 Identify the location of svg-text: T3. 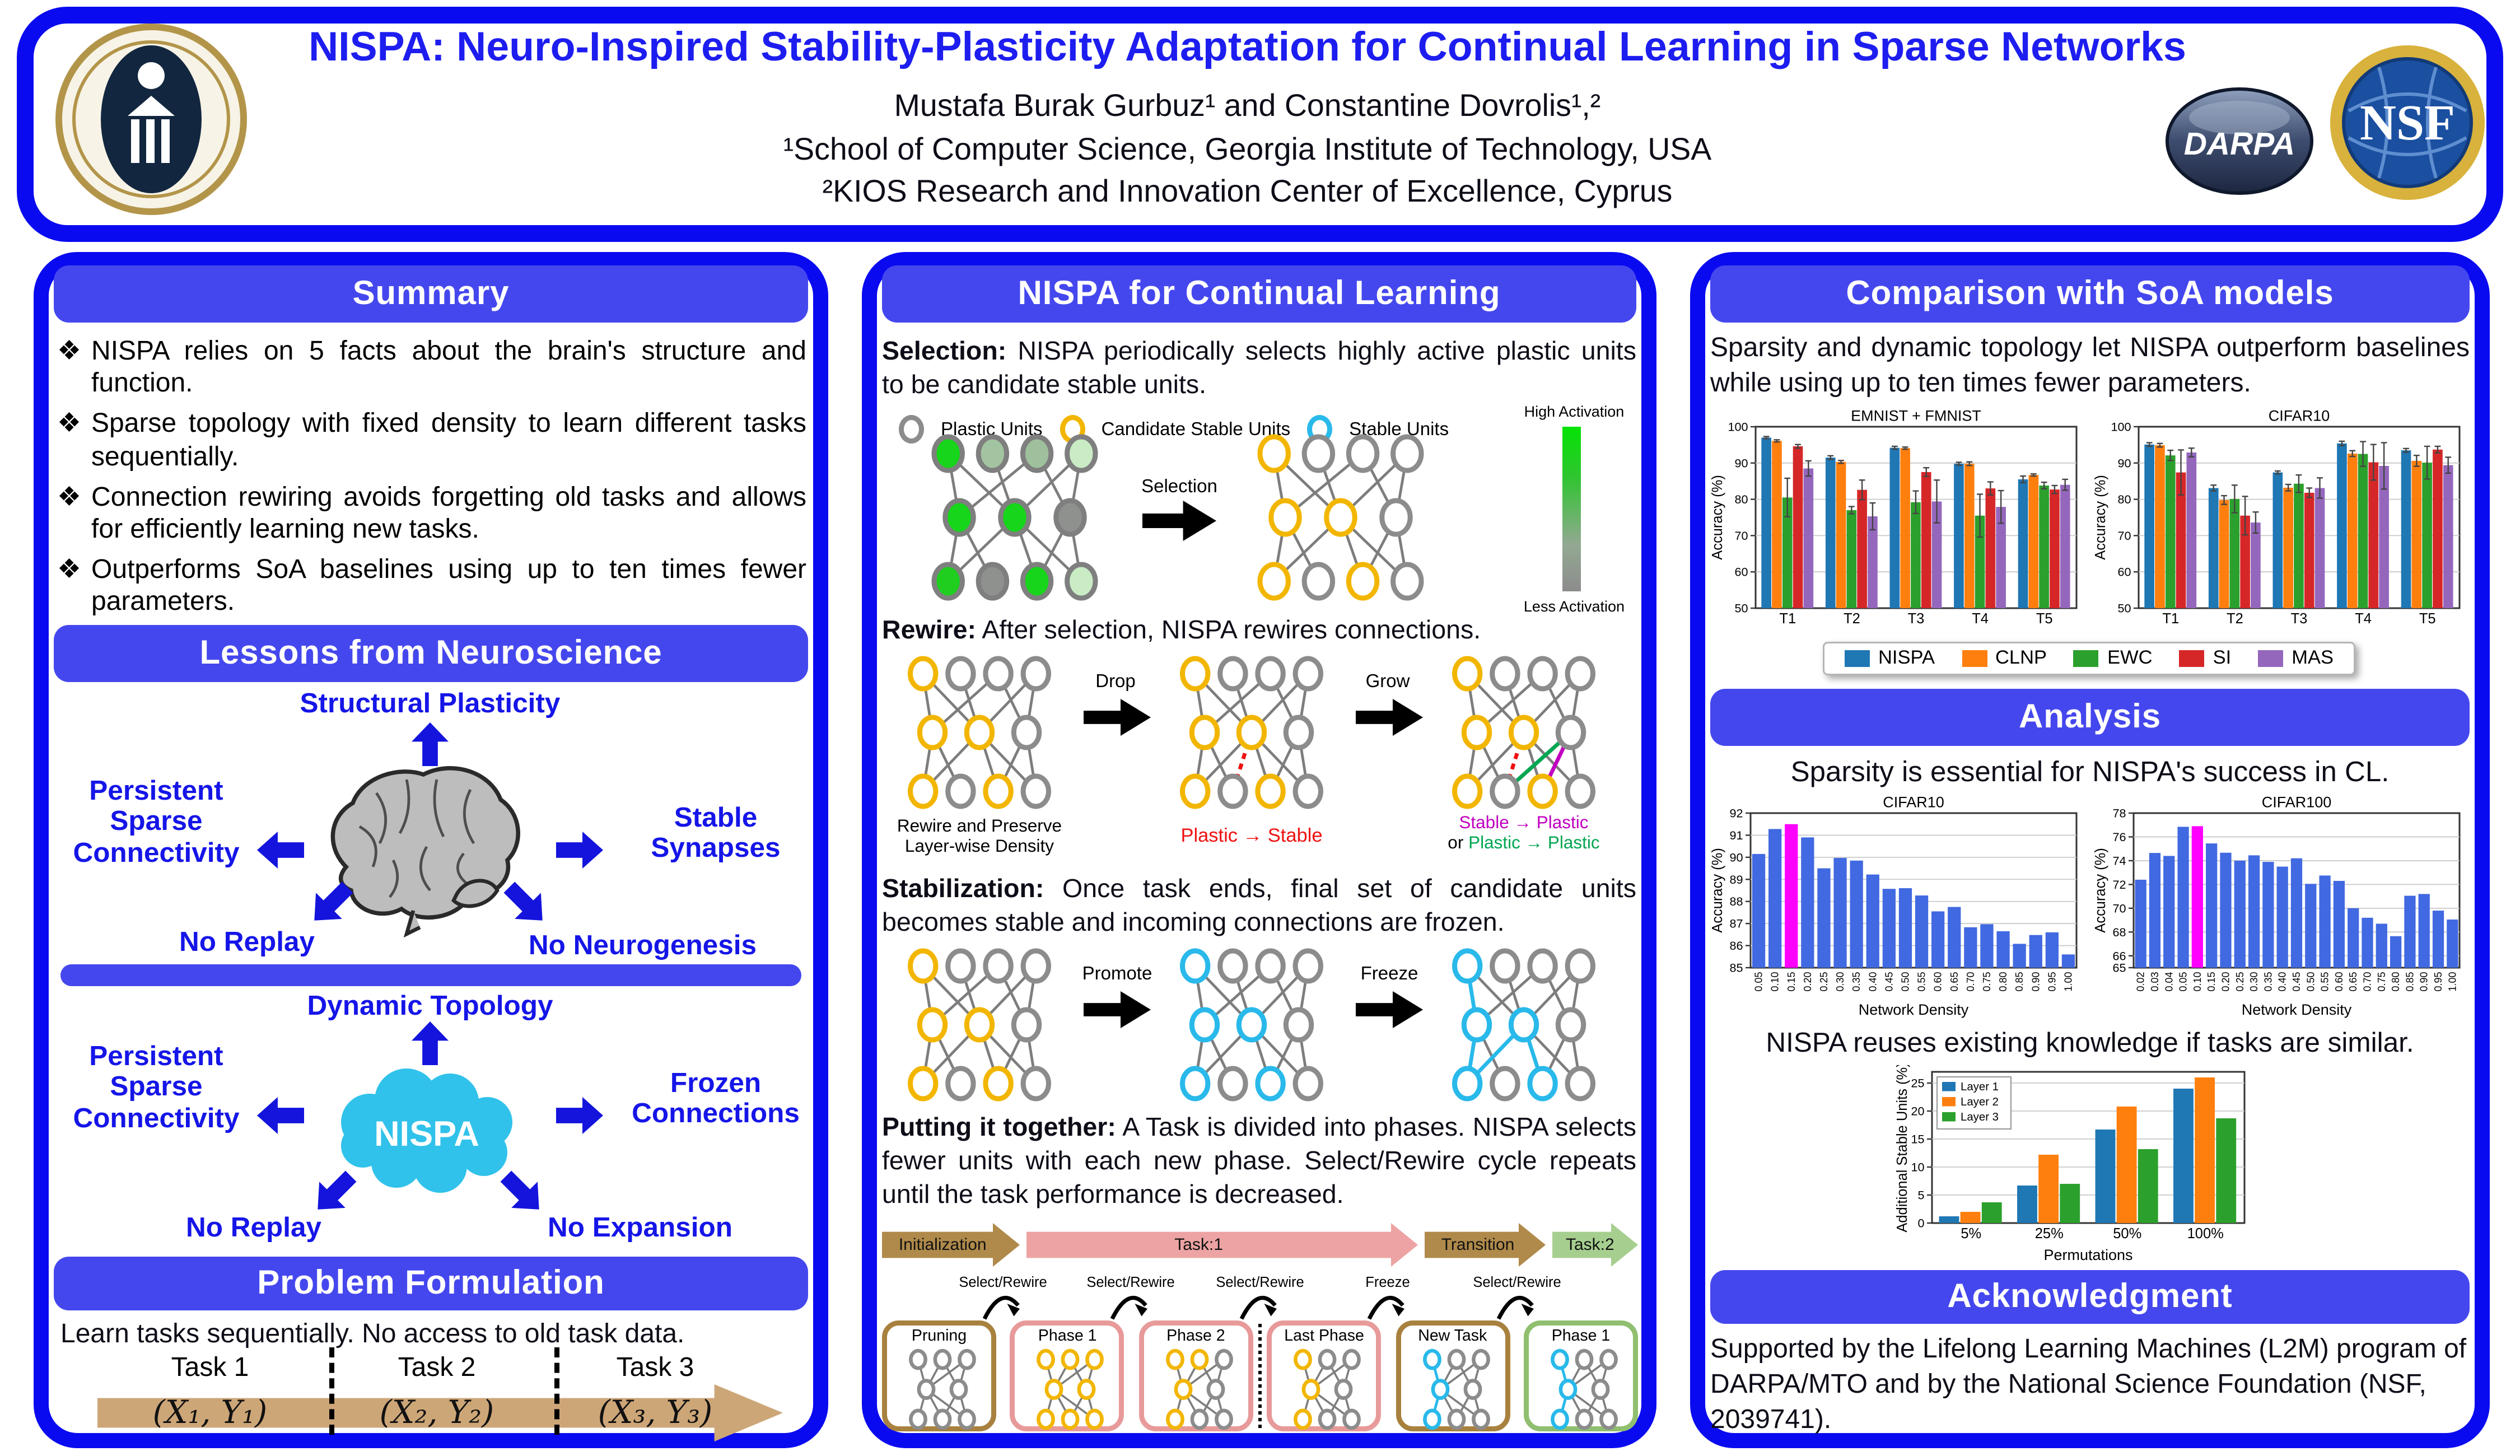
(2299, 619).